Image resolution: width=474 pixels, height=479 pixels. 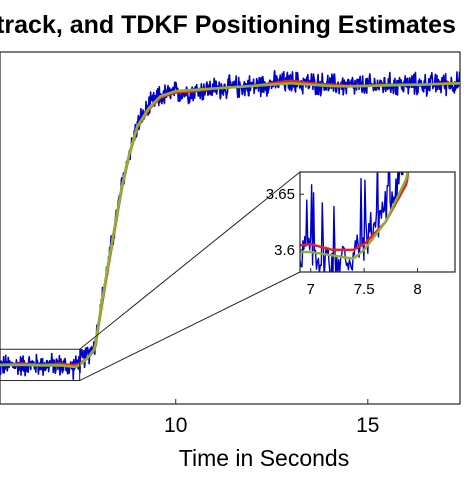 I want to click on chart-title: track, and TDKF Positioning Estimates, so click(x=228, y=25).